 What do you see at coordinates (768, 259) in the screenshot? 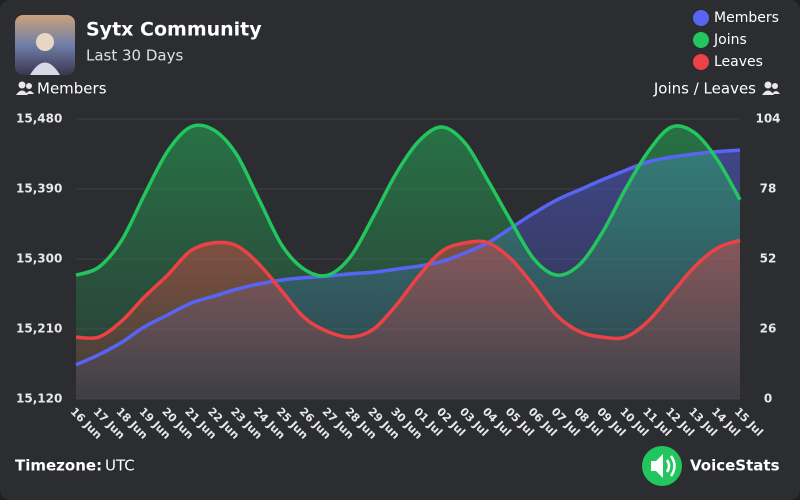
I see `y2-tick-label: 52` at bounding box center [768, 259].